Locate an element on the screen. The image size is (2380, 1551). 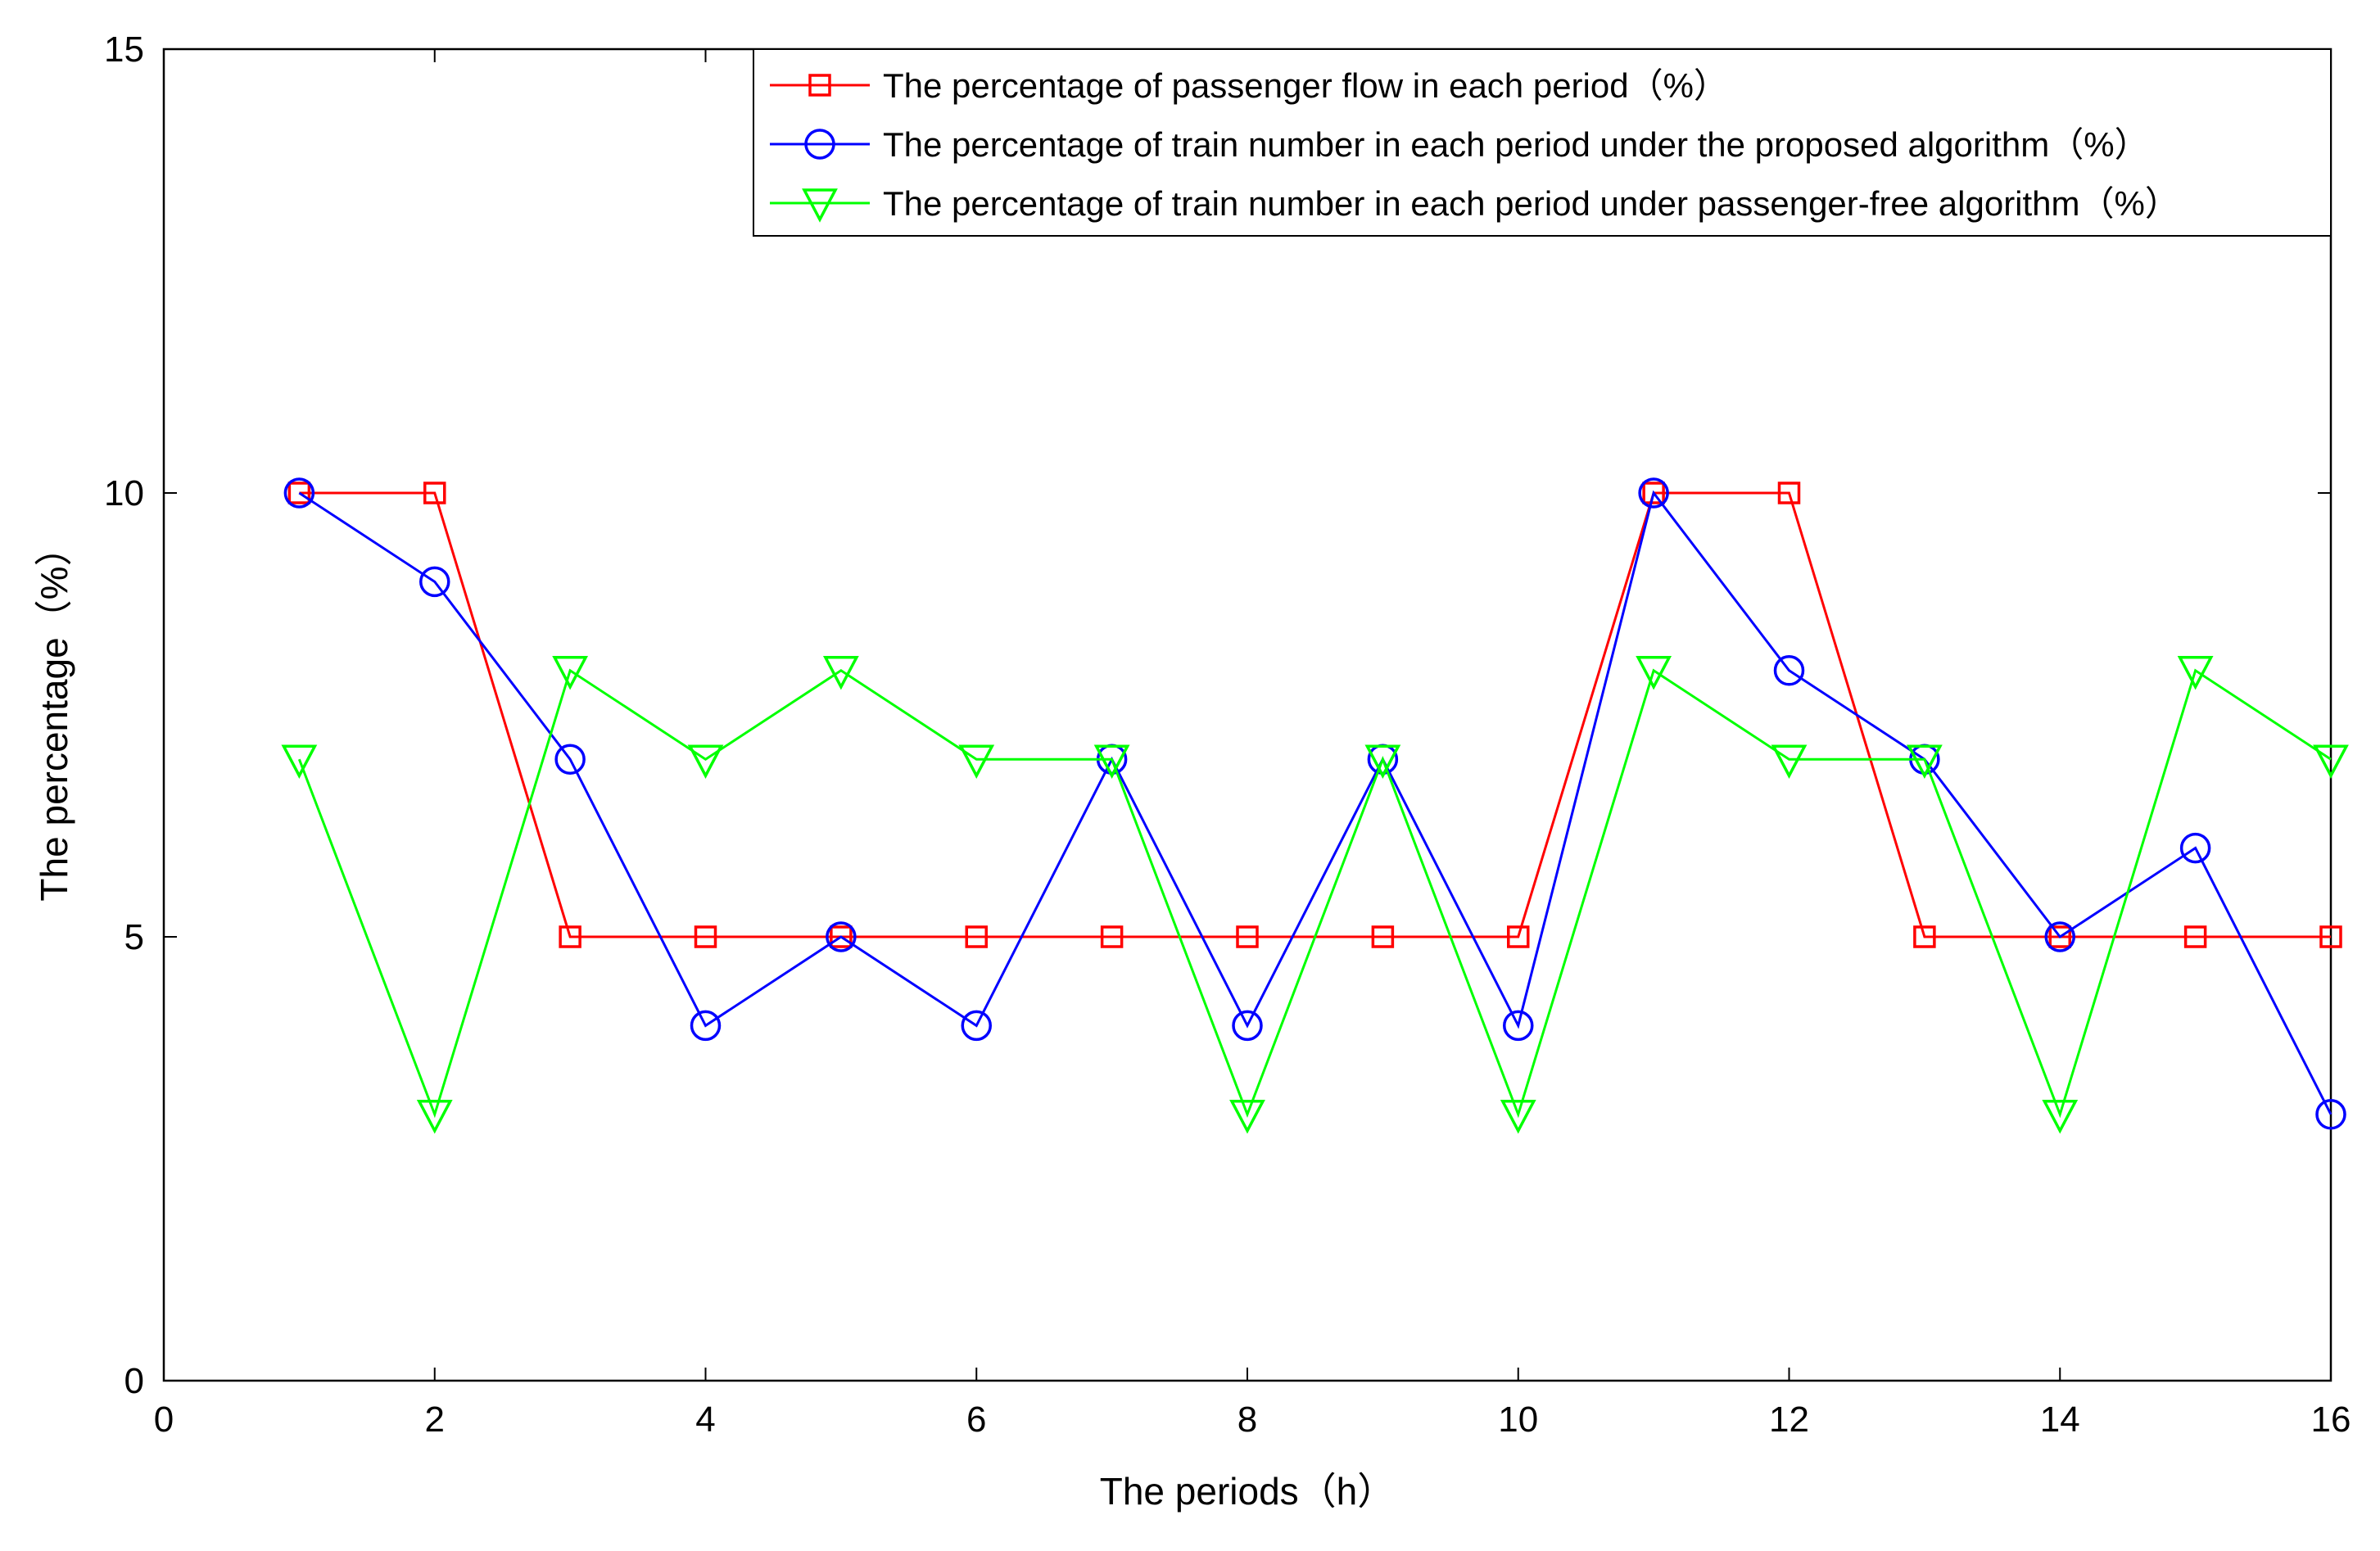
x-tick-label: 2 is located at coordinates (435, 1420).